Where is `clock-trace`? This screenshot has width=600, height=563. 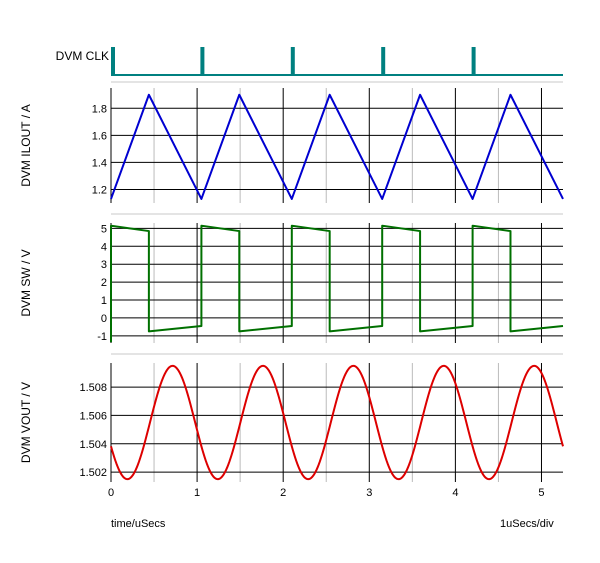
clock-trace is located at coordinates (337, 61).